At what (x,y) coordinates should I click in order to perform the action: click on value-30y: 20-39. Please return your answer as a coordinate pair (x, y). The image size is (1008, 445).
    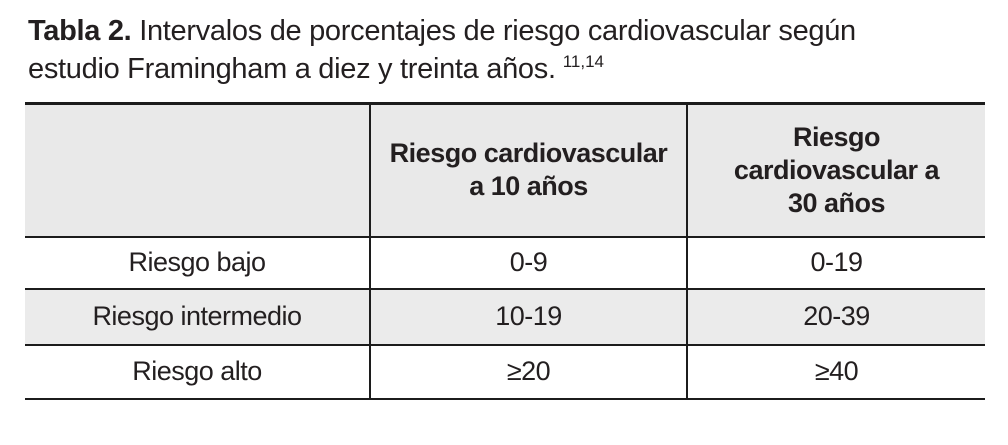
    Looking at the image, I should click on (835, 316).